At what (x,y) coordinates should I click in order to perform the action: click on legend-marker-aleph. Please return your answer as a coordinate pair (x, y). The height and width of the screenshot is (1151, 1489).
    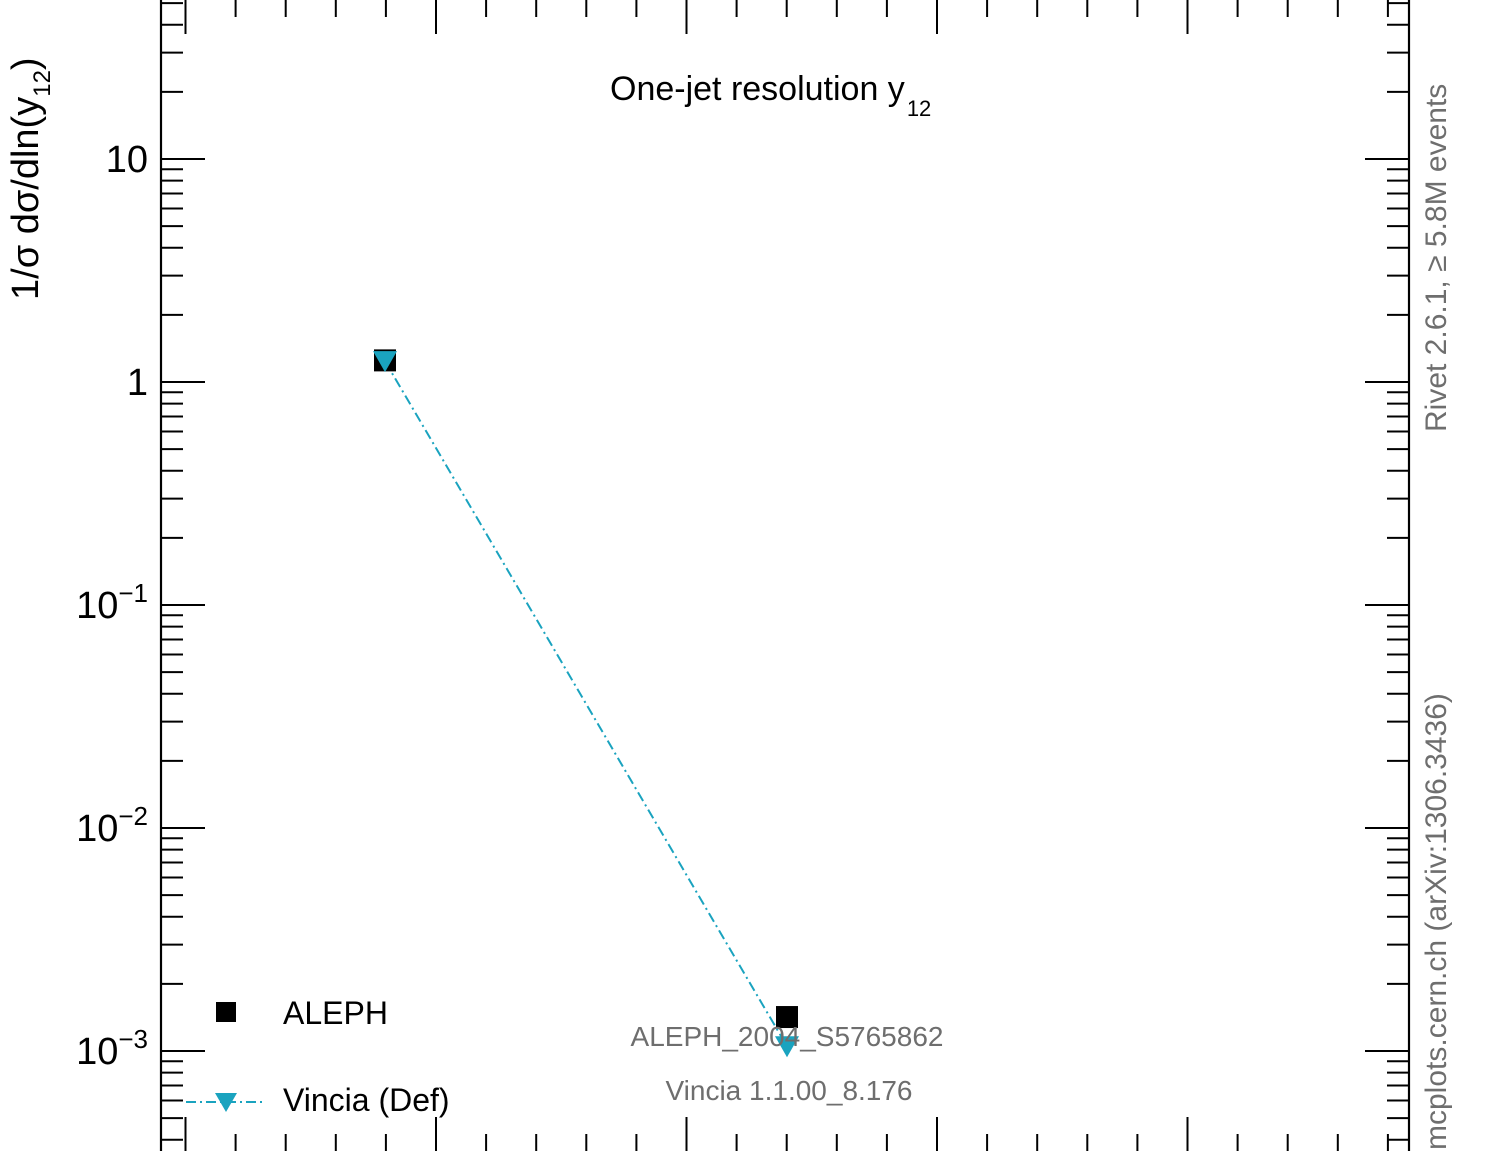
    Looking at the image, I should click on (226, 1012).